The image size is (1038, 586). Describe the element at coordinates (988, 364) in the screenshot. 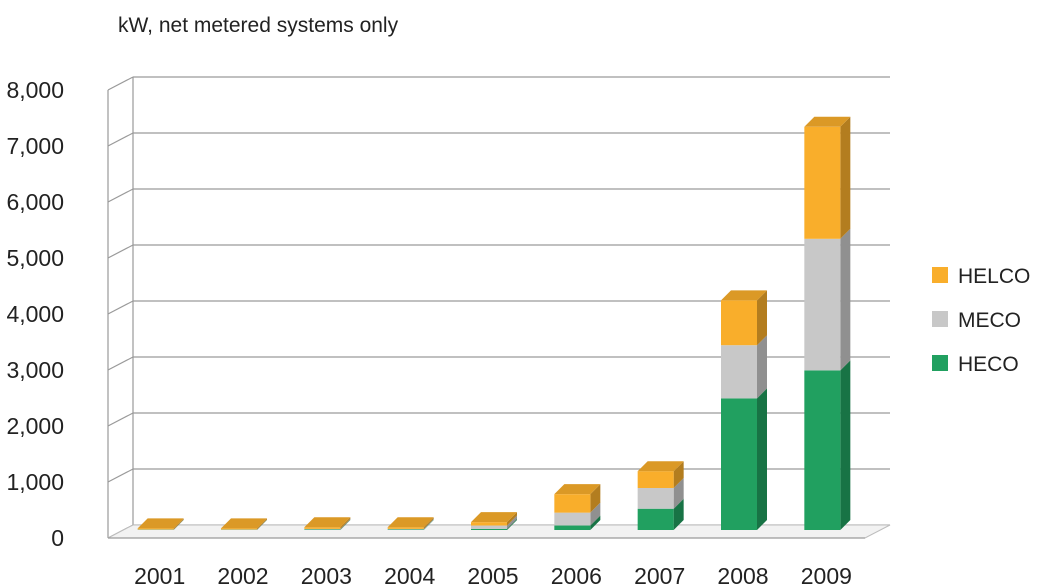

I see `legend-label-heco: HECO` at that location.